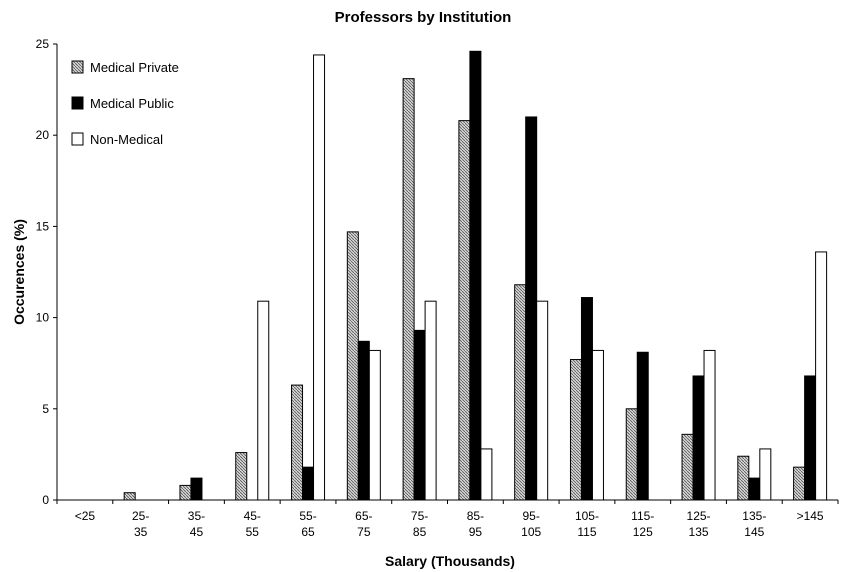 Image resolution: width=844 pixels, height=572 pixels. I want to click on y-tick-label: 15, so click(43, 226).